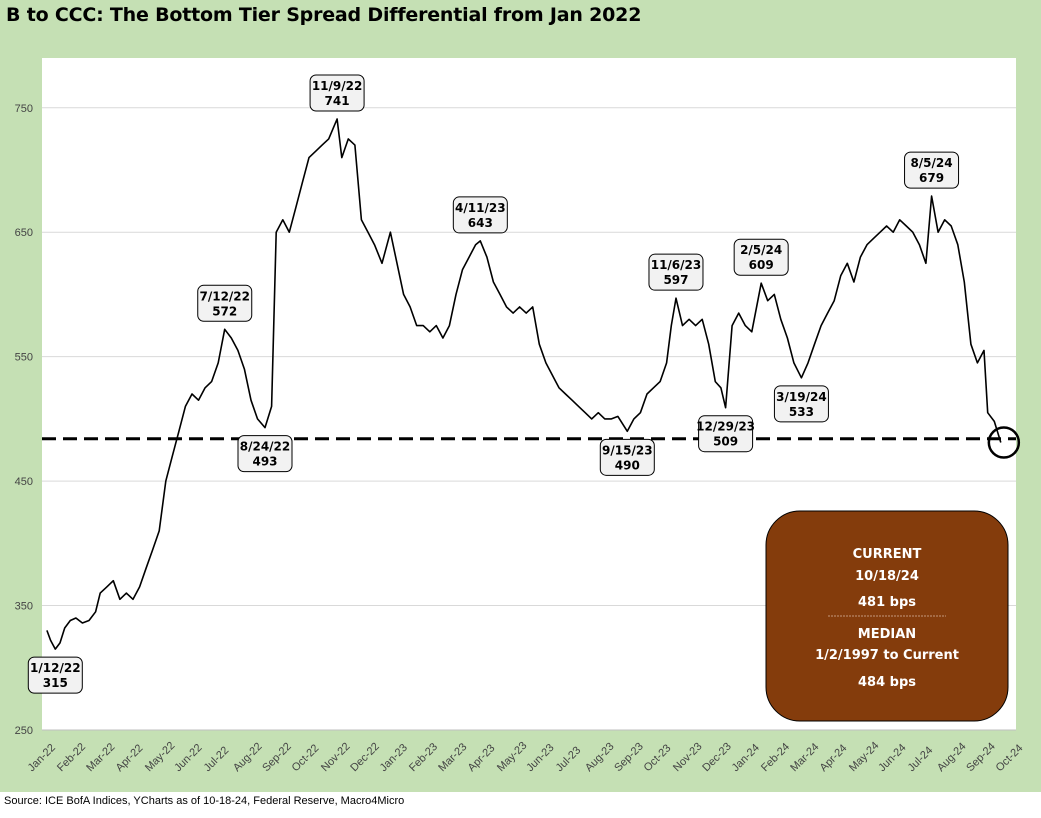  I want to click on x-tick-label: Dec-22, so click(365, 758).